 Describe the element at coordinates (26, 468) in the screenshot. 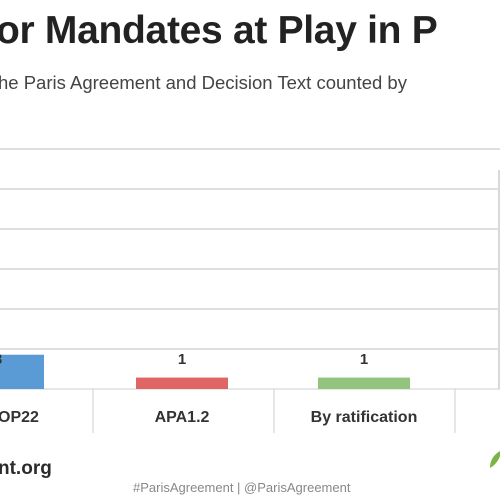

I see `footer-website: nt.org` at that location.